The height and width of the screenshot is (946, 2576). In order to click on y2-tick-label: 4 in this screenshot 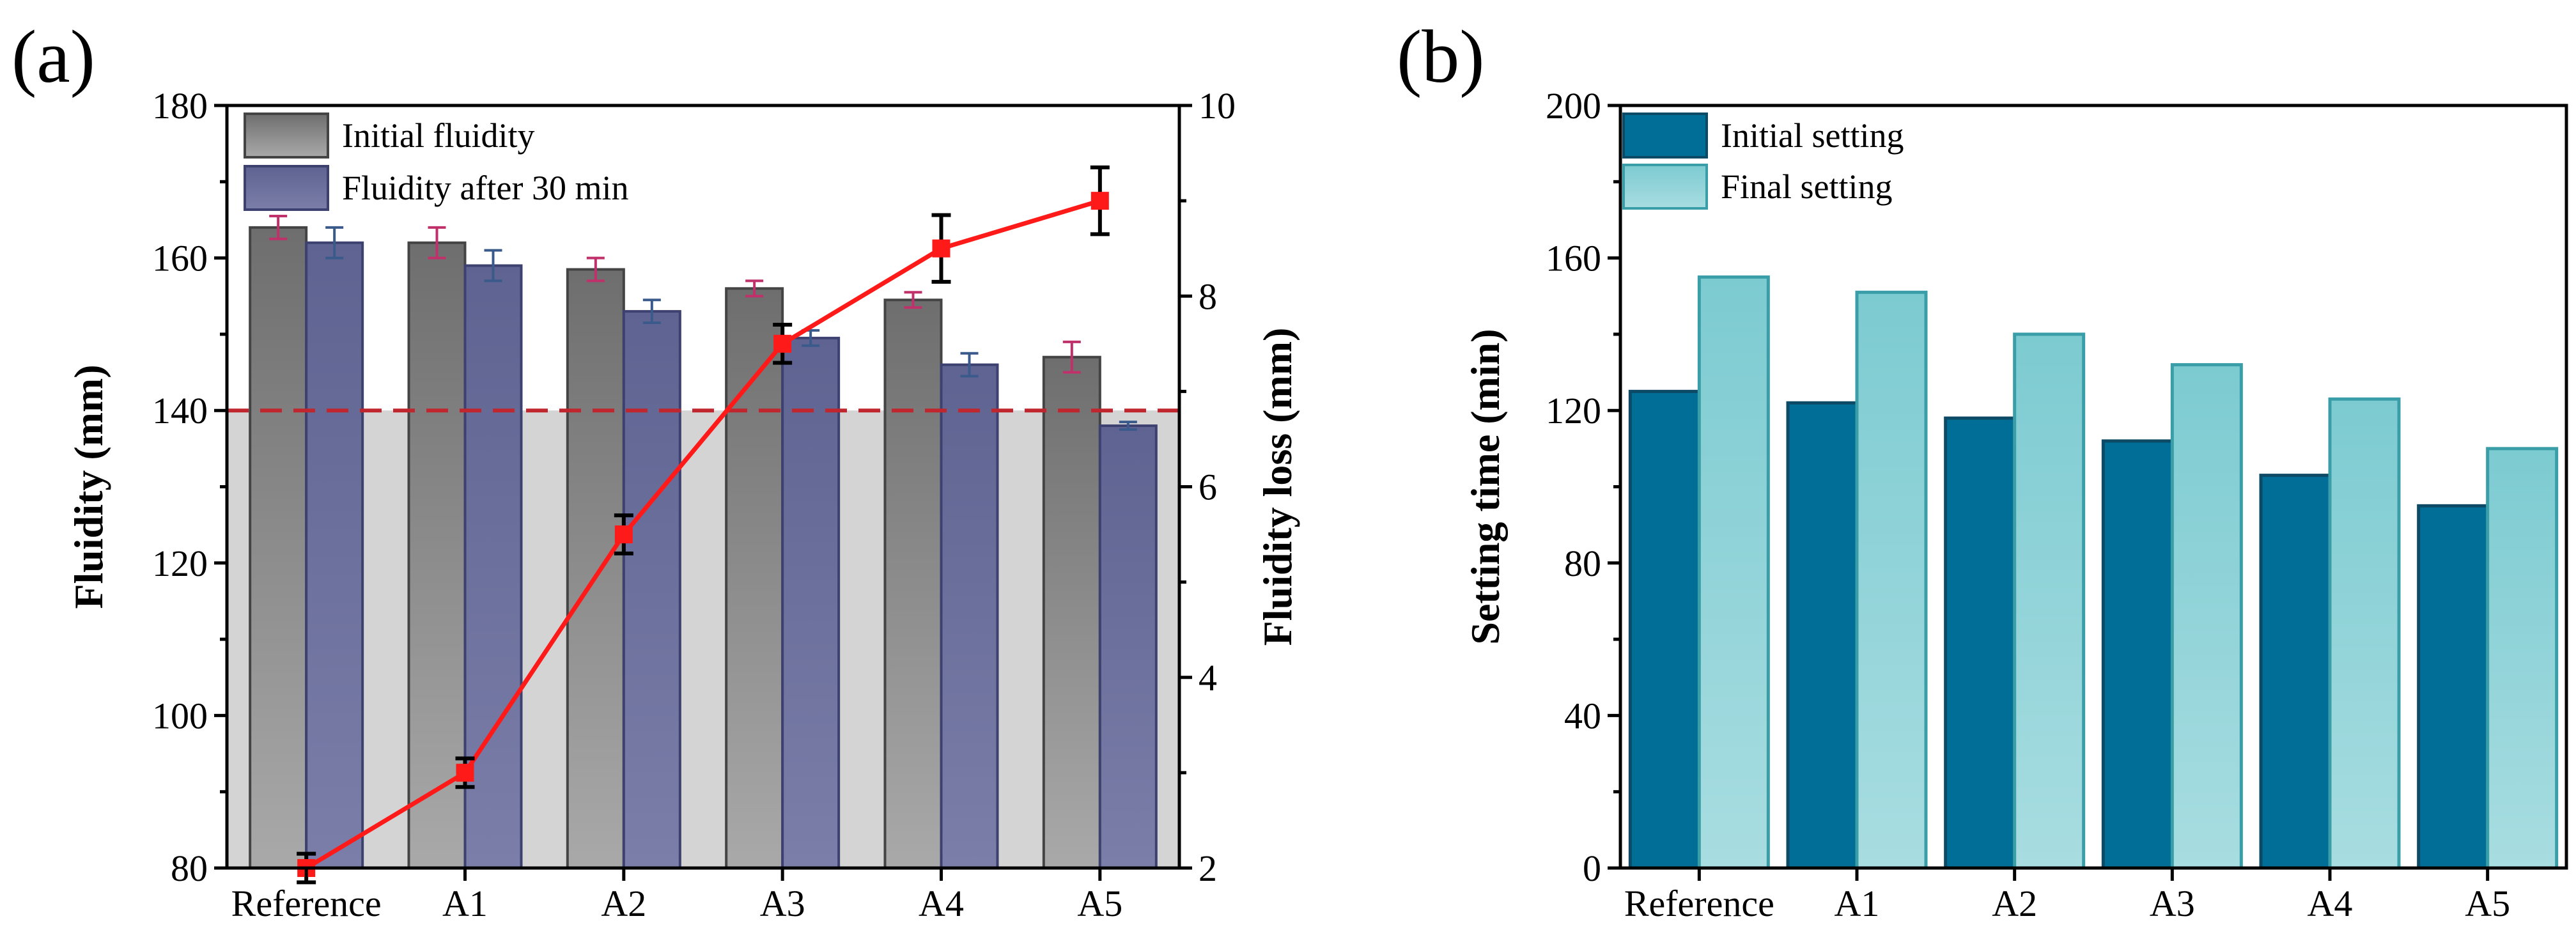, I will do `click(1208, 678)`.